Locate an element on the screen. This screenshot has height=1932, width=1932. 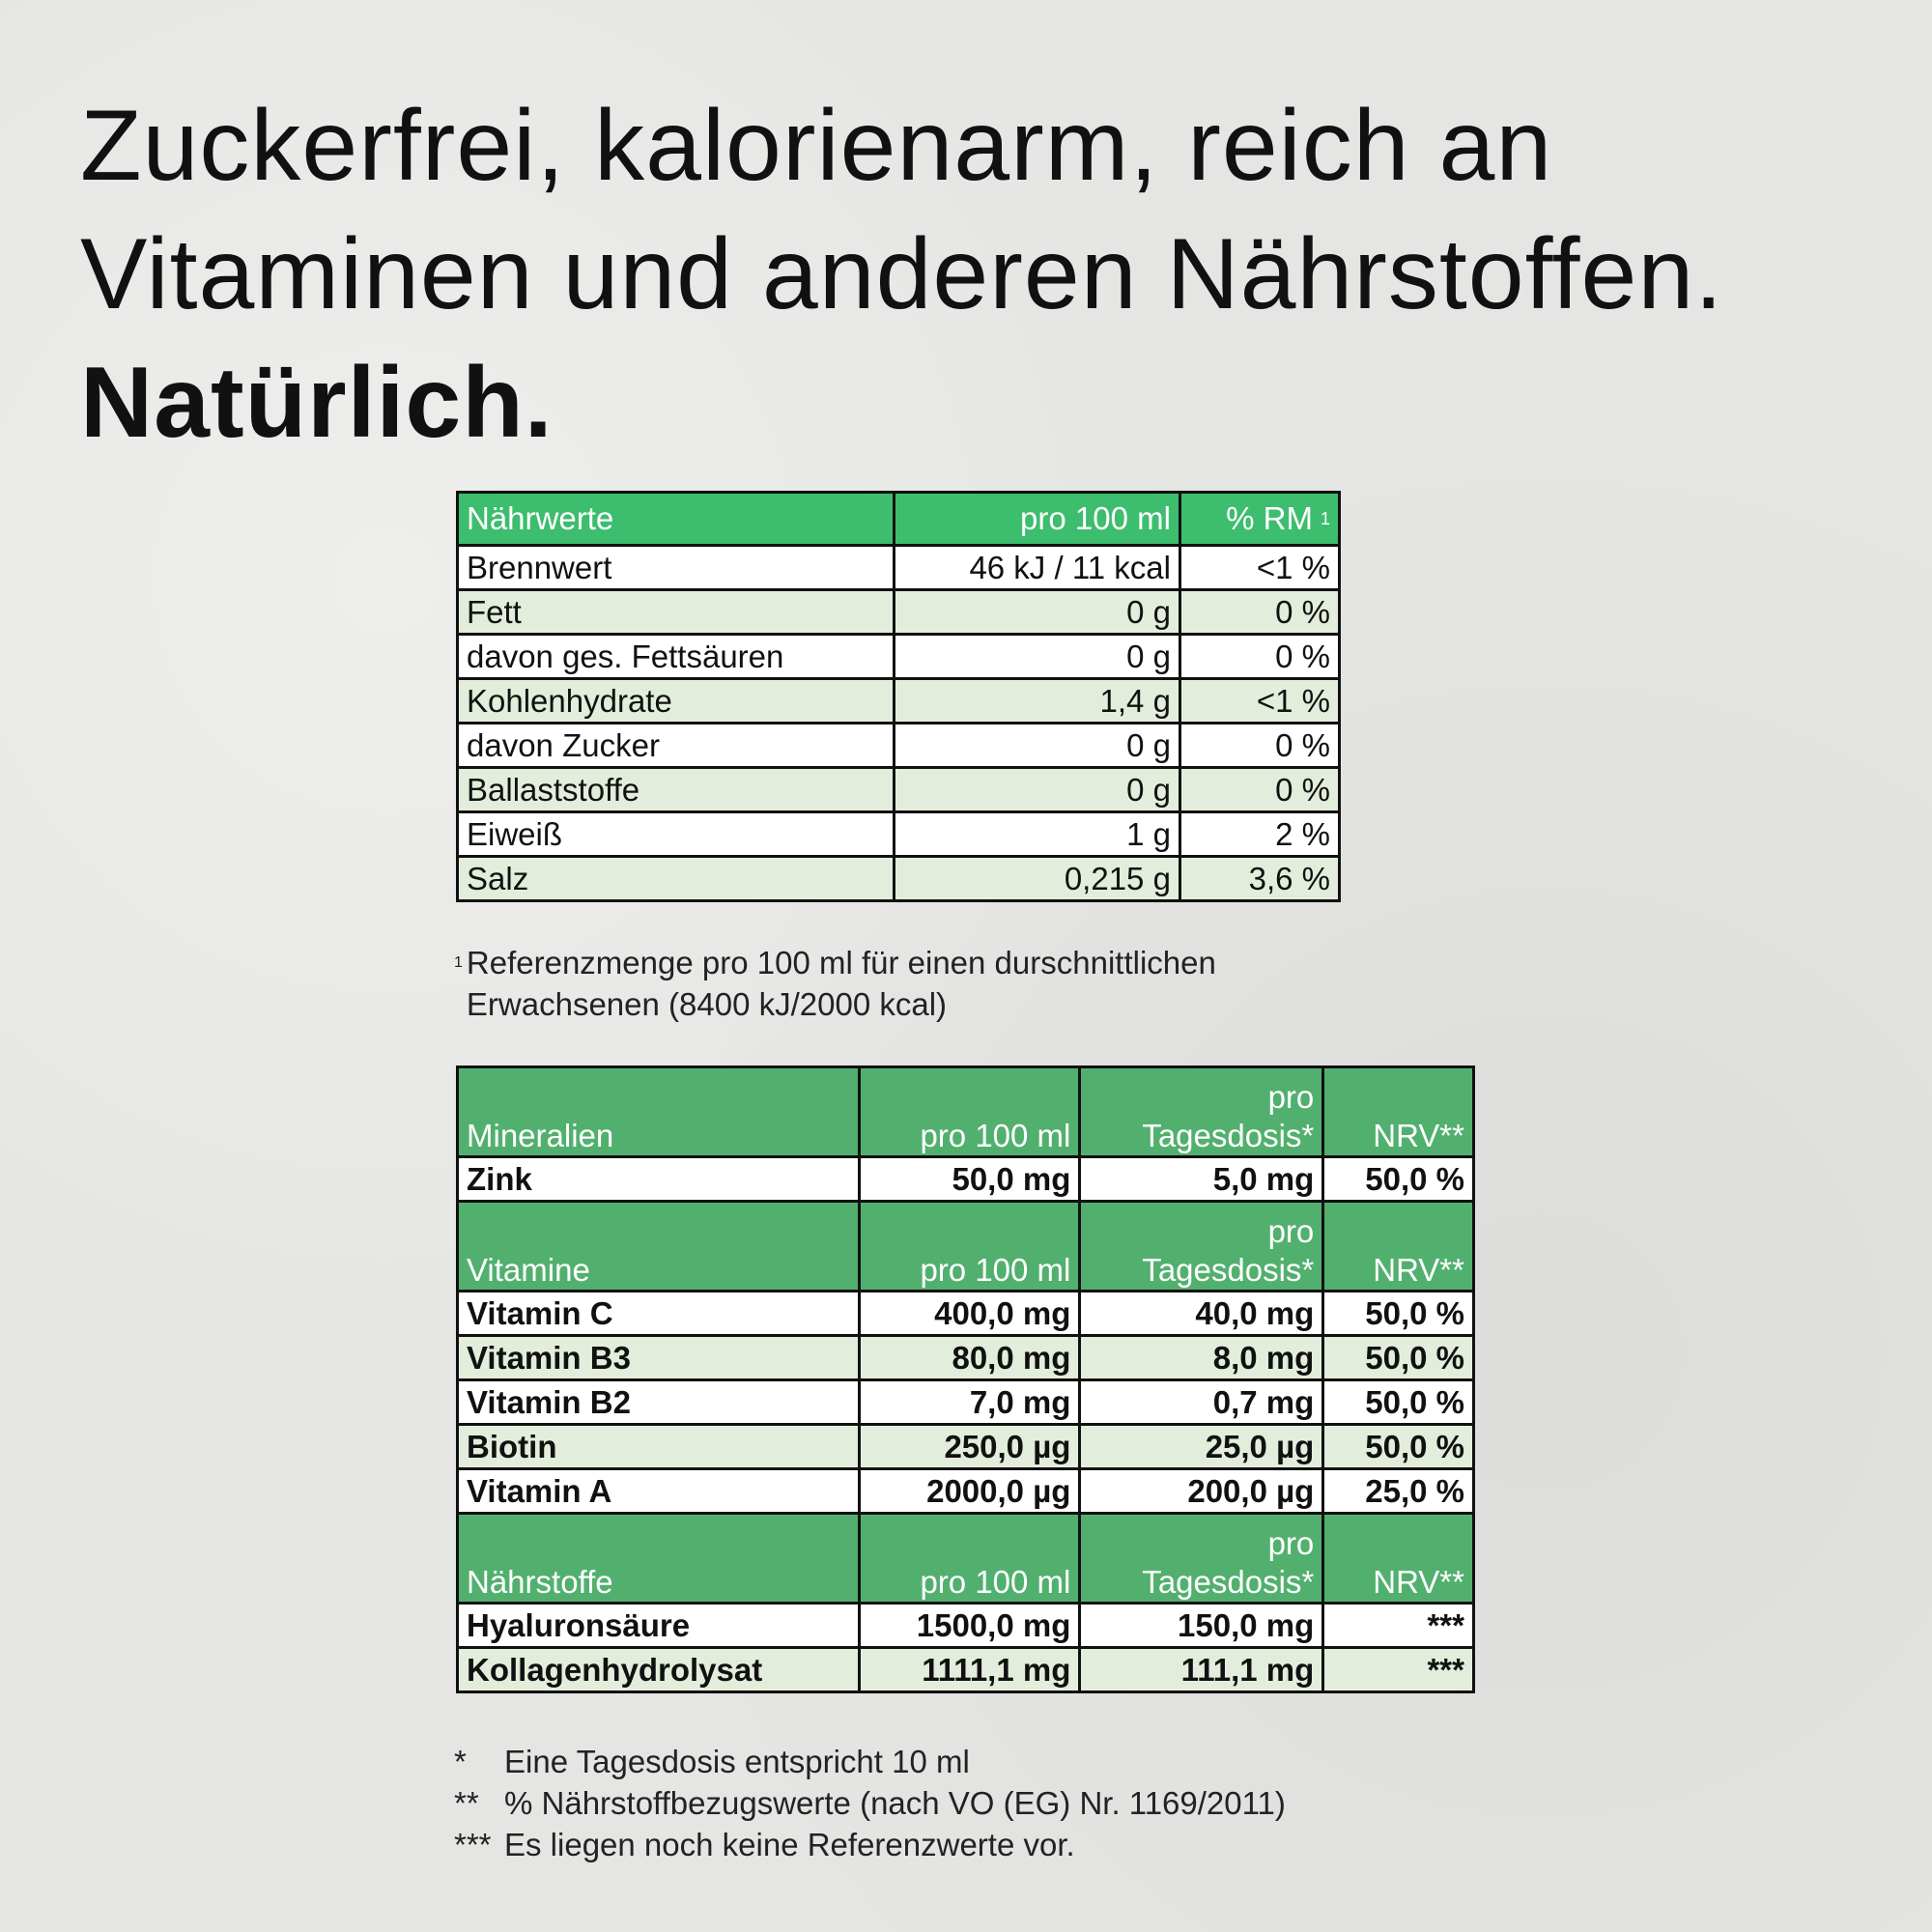
table-cell: 250,0 µg is located at coordinates (969, 1446).